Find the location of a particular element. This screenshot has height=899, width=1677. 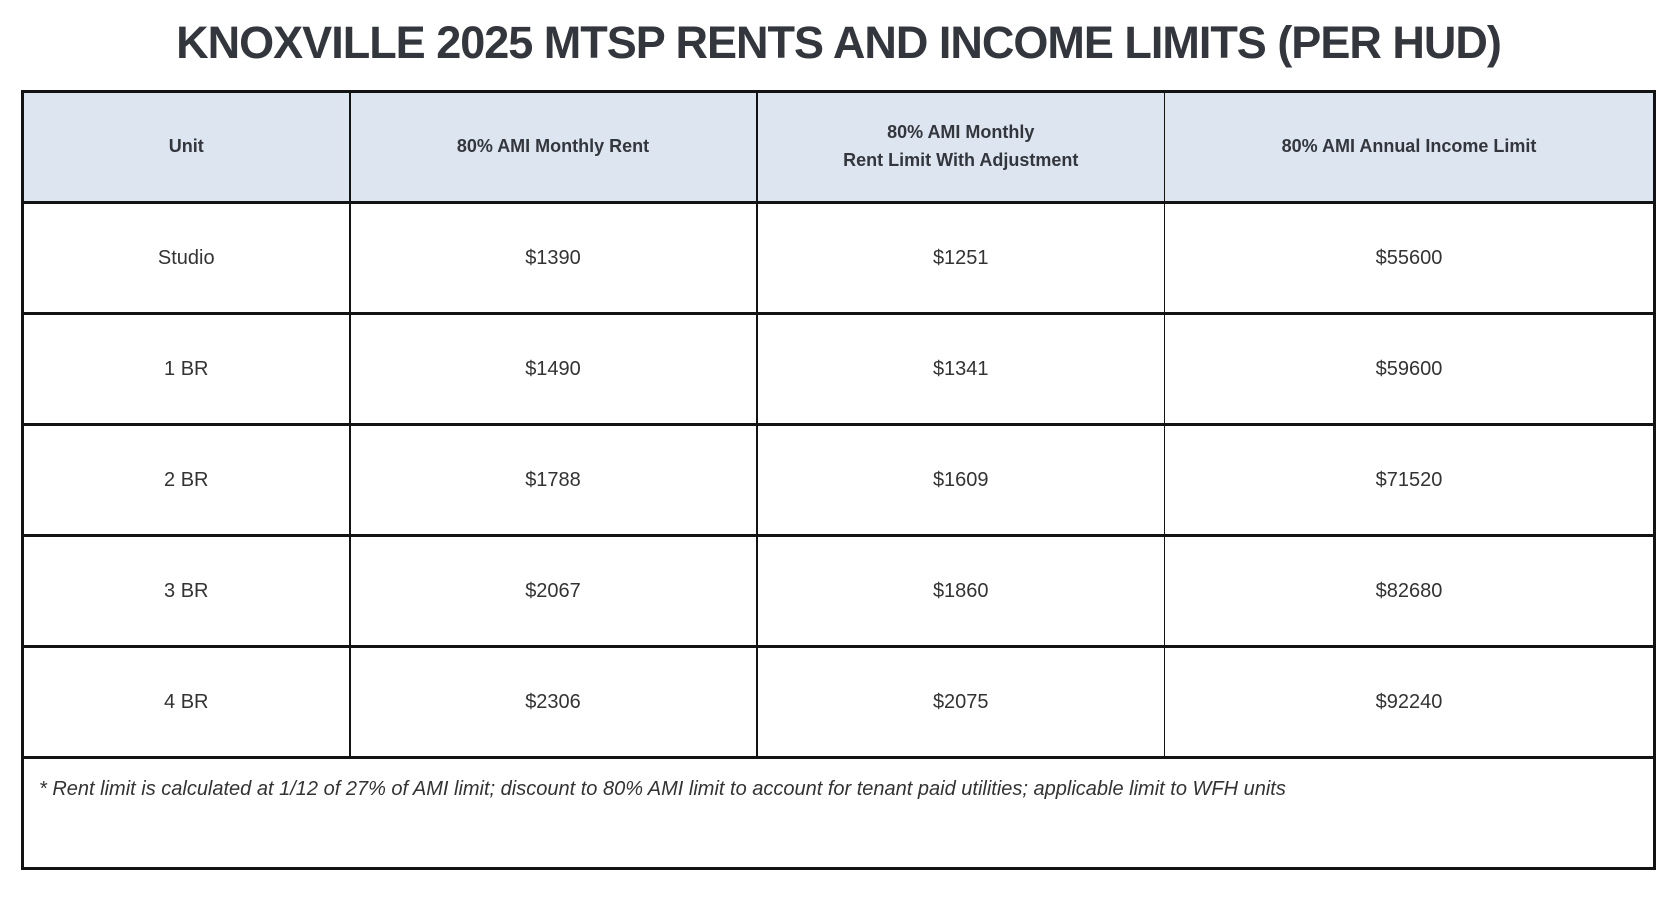

table-row-3br: 3 BR $2067 $1860 $82680 is located at coordinates (838, 591).